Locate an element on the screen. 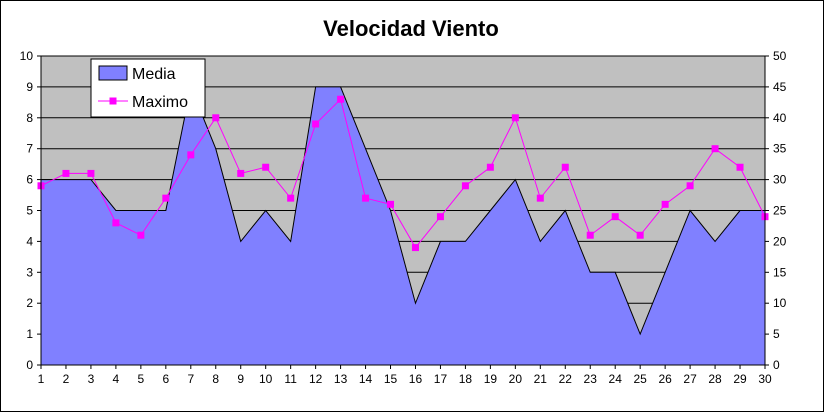 Image resolution: width=824 pixels, height=412 pixels. left-tick-label: 6 is located at coordinates (29, 180).